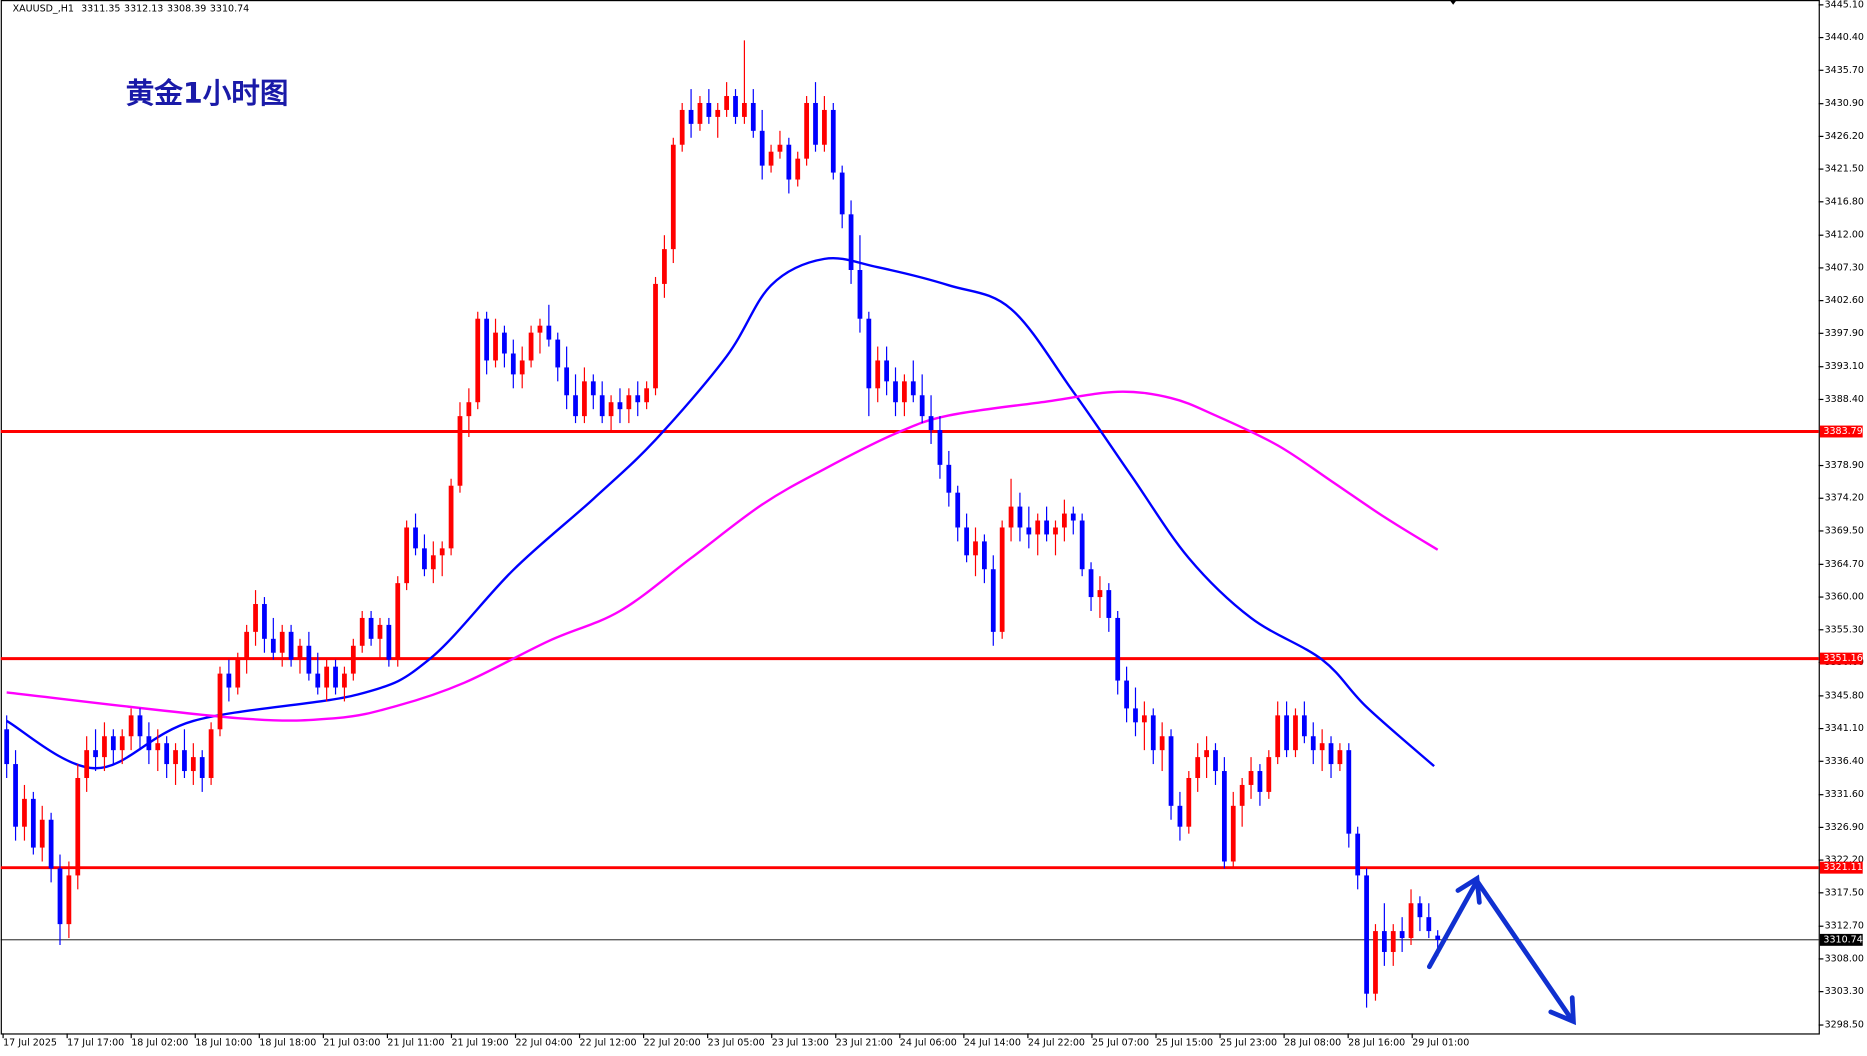 This screenshot has width=1867, height=1056. I want to click on y-tick-label: 3445.10, so click(1844, 5).